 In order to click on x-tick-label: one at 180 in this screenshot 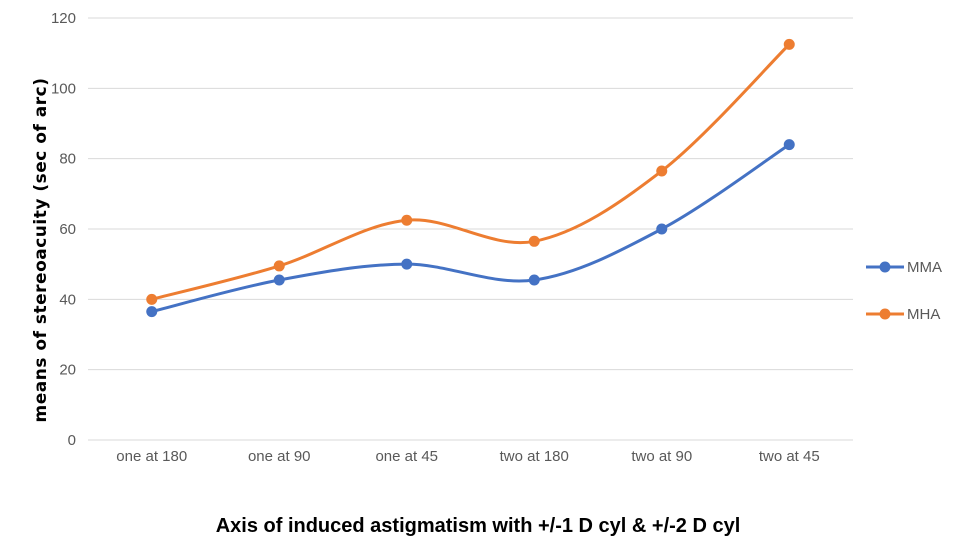, I will do `click(151, 456)`.